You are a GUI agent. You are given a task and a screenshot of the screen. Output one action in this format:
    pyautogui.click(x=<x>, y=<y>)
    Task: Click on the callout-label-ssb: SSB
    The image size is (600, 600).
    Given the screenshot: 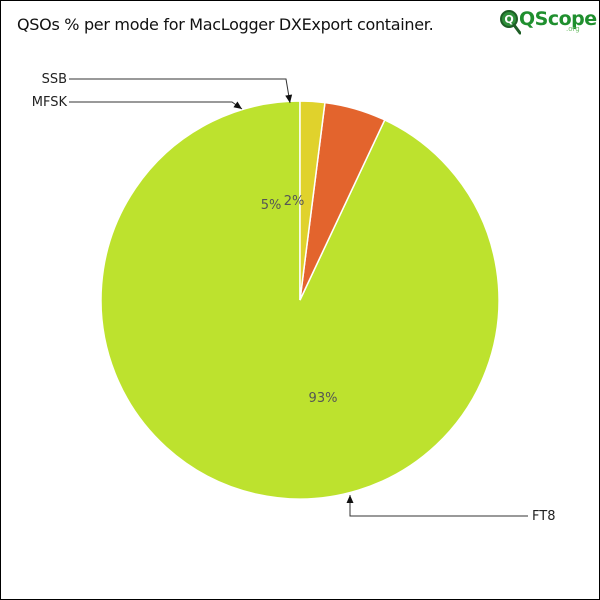 What is the action you would take?
    pyautogui.click(x=54, y=79)
    